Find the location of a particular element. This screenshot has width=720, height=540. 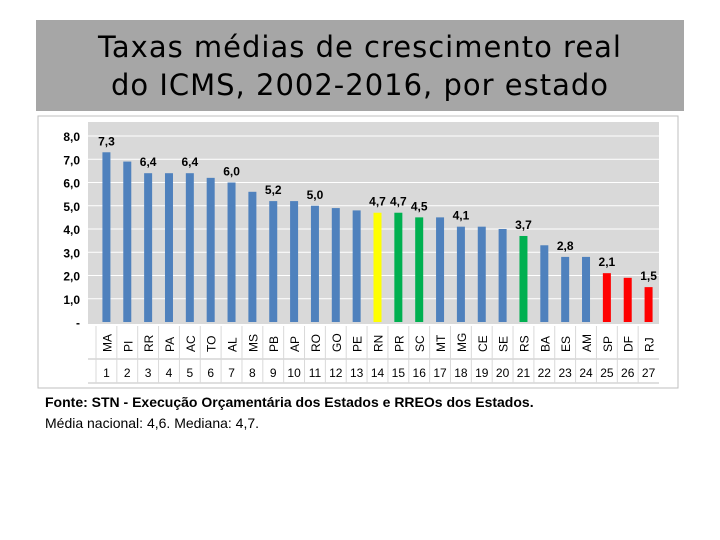

rank-label: 15 is located at coordinates (399, 373).